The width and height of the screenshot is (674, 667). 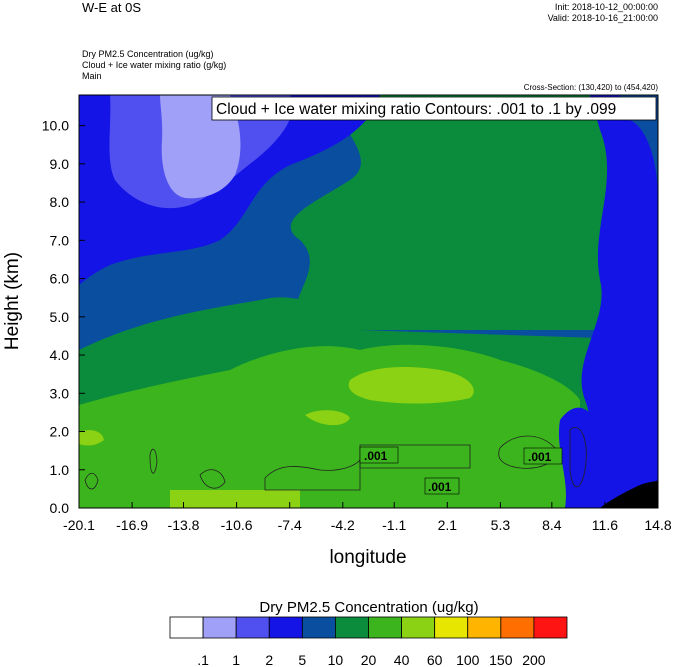 I want to click on x-tick-label: -4.2, so click(x=343, y=525).